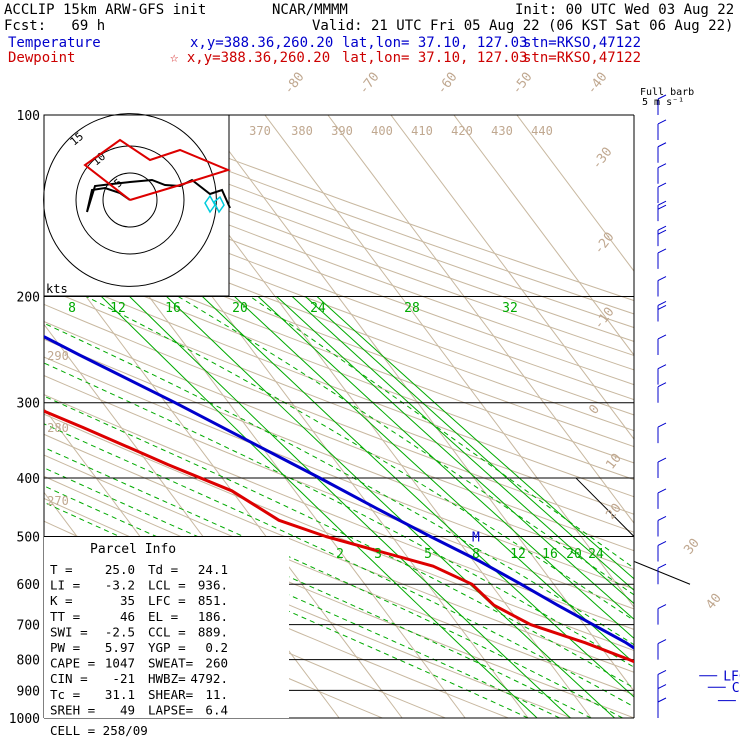 This screenshot has height=740, width=740. What do you see at coordinates (575, 193) in the screenshot?
I see `isotherm-line` at bounding box center [575, 193].